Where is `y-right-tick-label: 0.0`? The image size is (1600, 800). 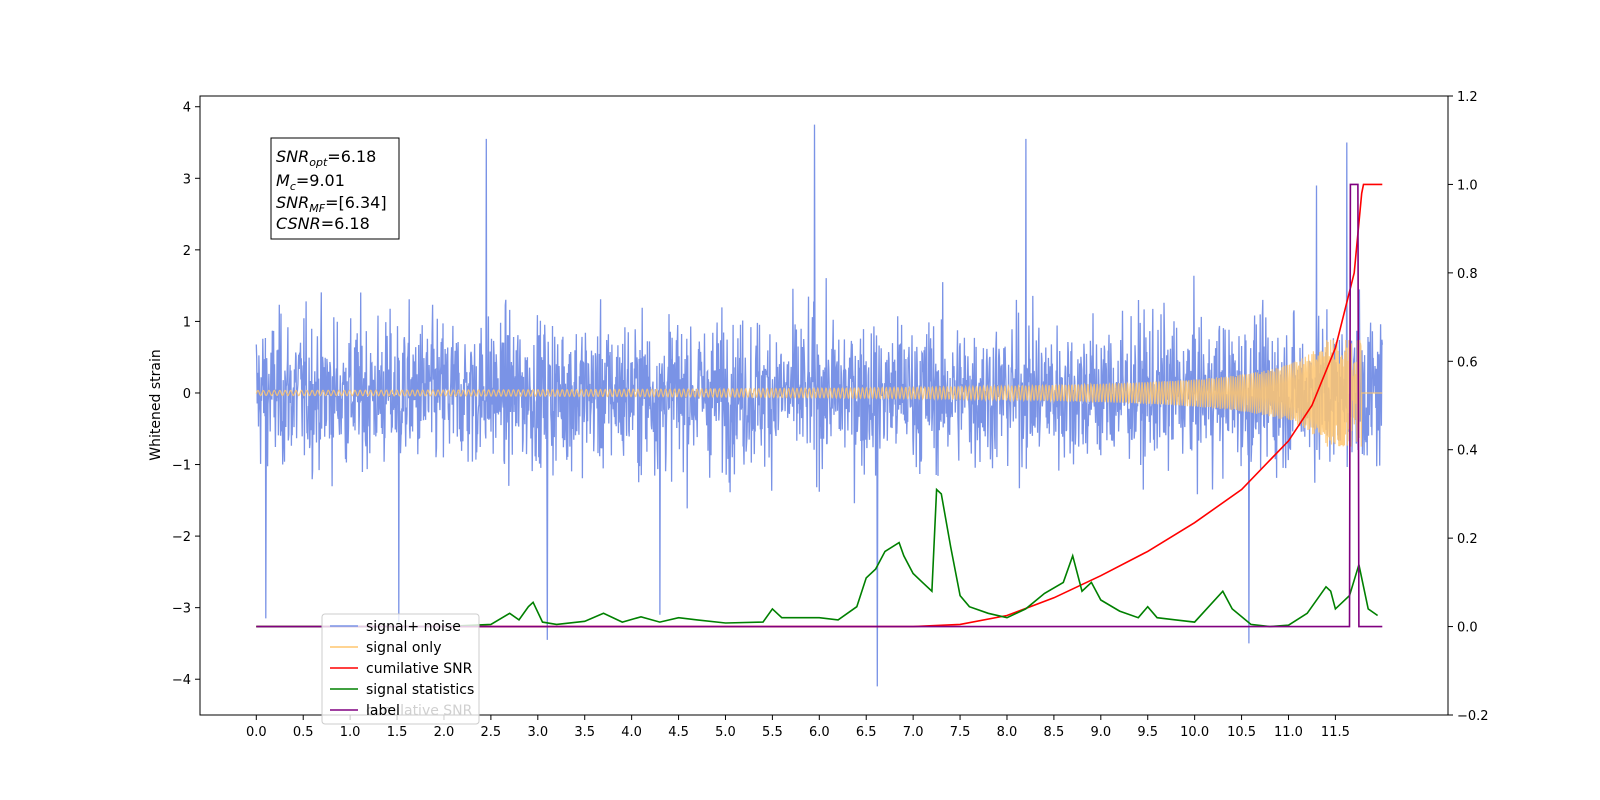
y-right-tick-label: 0.0 is located at coordinates (1467, 628).